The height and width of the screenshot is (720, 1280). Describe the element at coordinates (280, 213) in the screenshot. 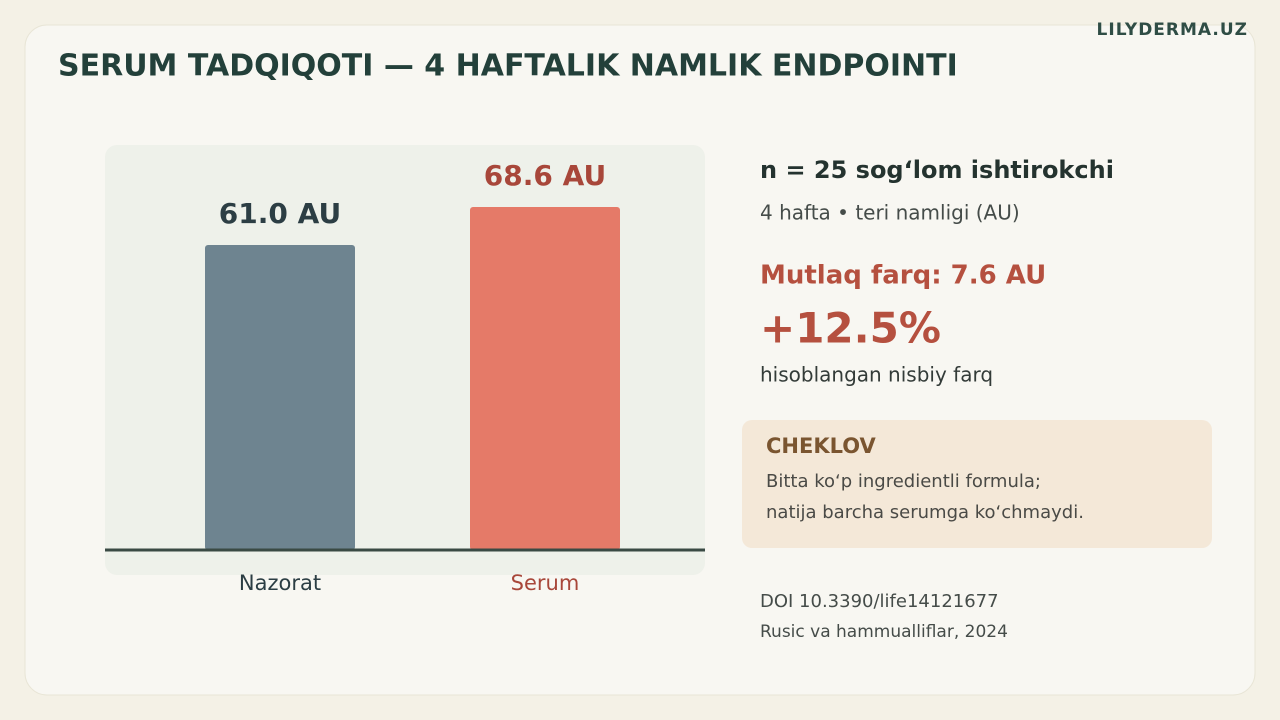

I see `value-label: 61.0 AU` at that location.